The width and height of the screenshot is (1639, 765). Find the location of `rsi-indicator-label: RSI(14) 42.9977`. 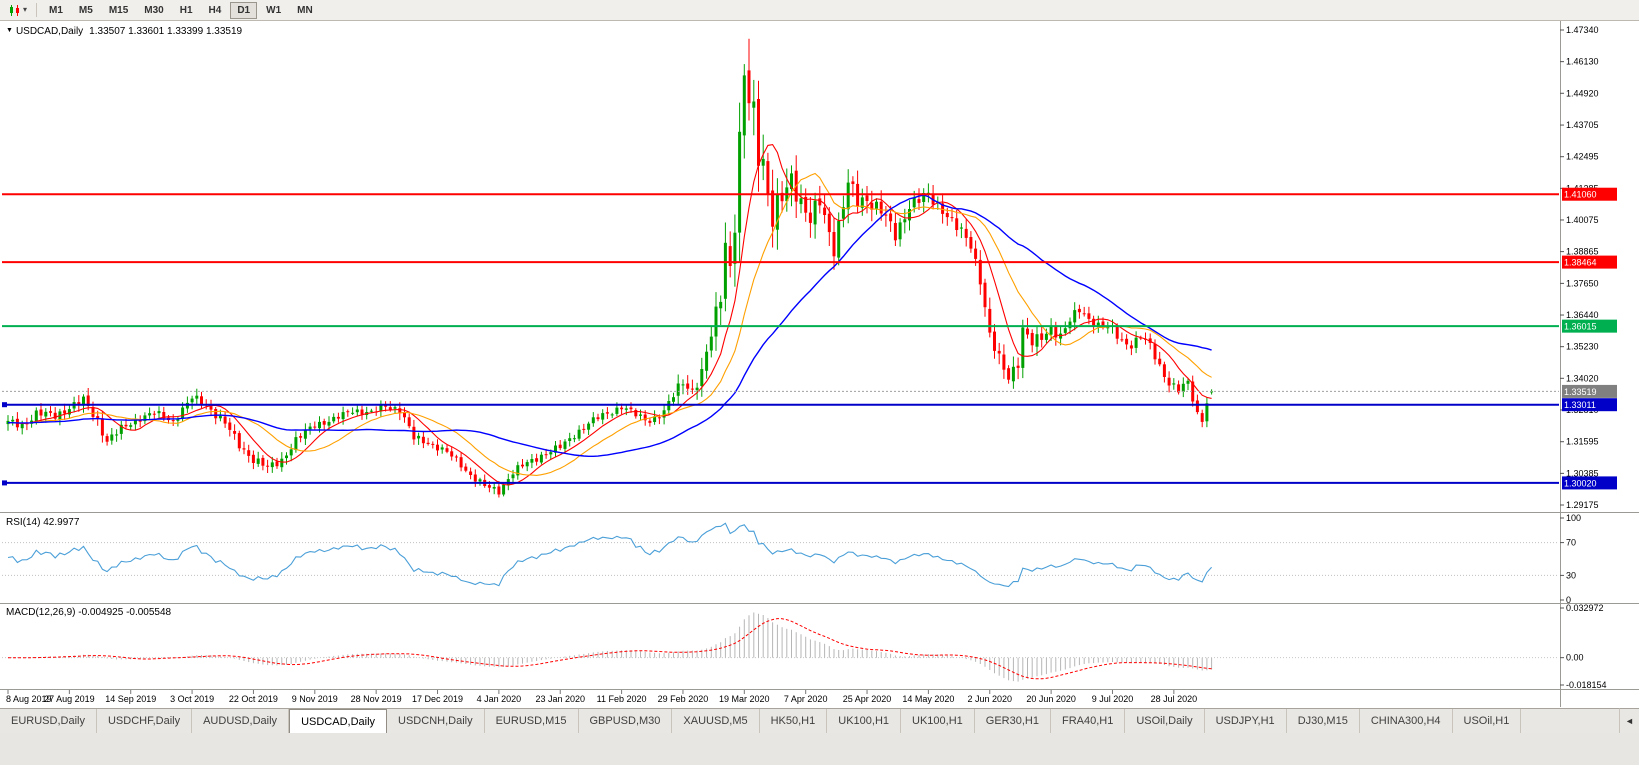

rsi-indicator-label: RSI(14) 42.9977 is located at coordinates (43, 522).